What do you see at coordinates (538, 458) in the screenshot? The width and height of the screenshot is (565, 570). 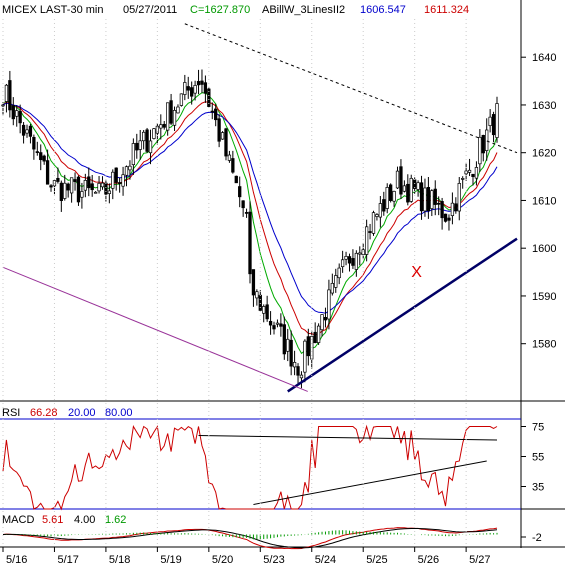 I see `rsi-tick-label: 55` at bounding box center [538, 458].